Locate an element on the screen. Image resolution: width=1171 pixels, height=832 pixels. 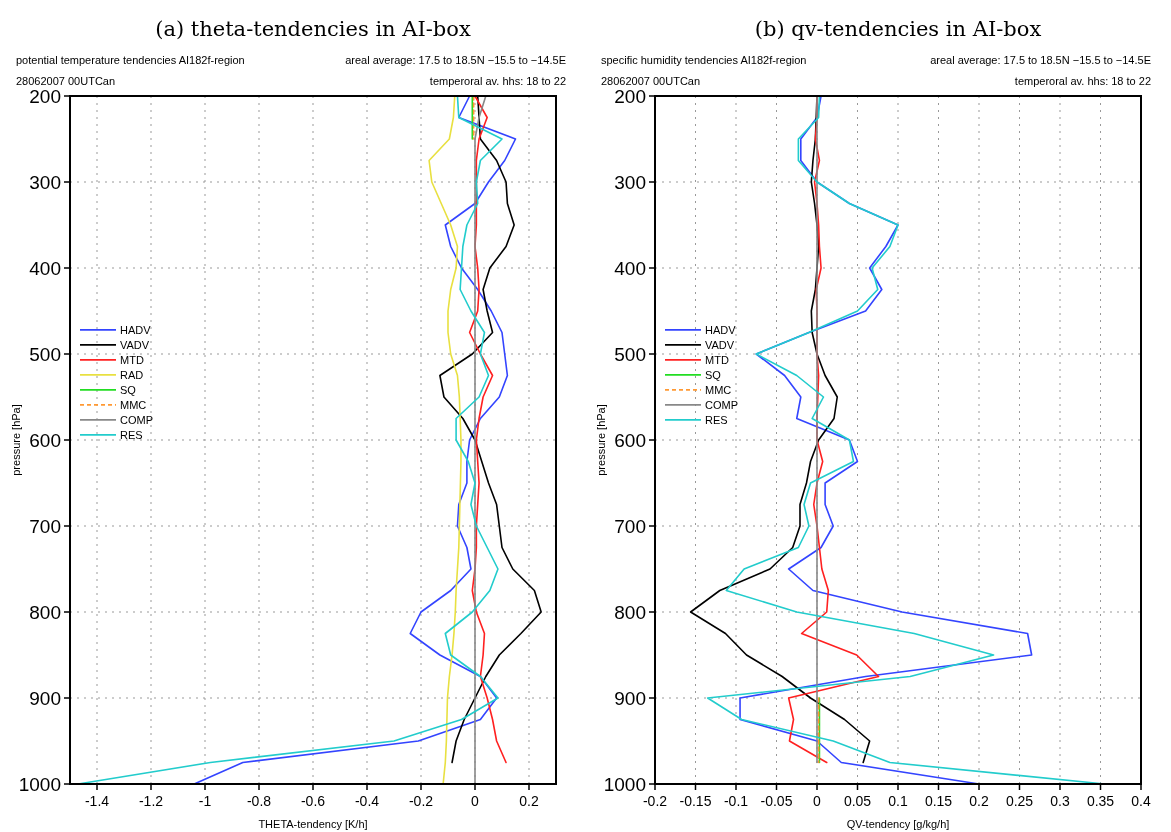
x-tick-label: -0.6 is located at coordinates (313, 801).